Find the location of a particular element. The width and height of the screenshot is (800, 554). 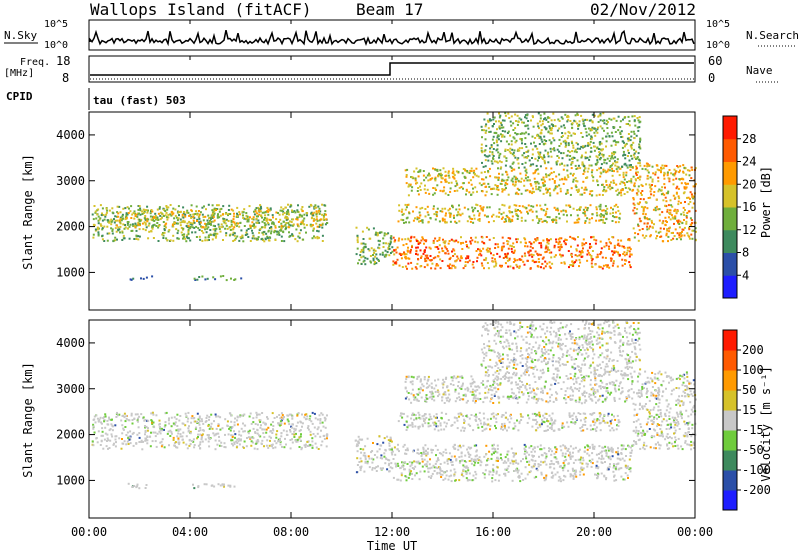

station-title: Wallops Island (fitACF) is located at coordinates (201, 9).